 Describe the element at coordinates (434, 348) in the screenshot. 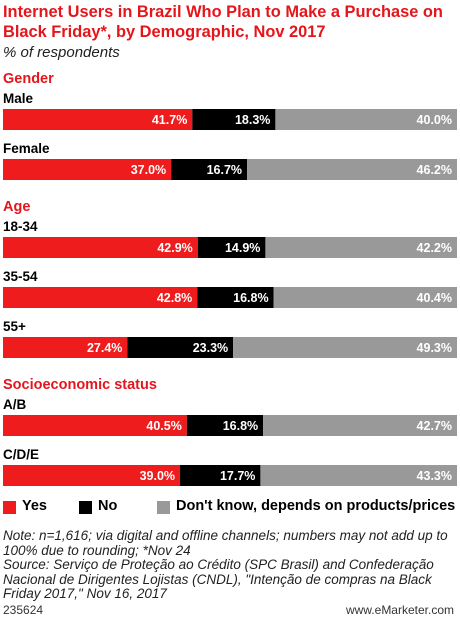

I see `value-label-55-dont_know: 49.3%` at that location.